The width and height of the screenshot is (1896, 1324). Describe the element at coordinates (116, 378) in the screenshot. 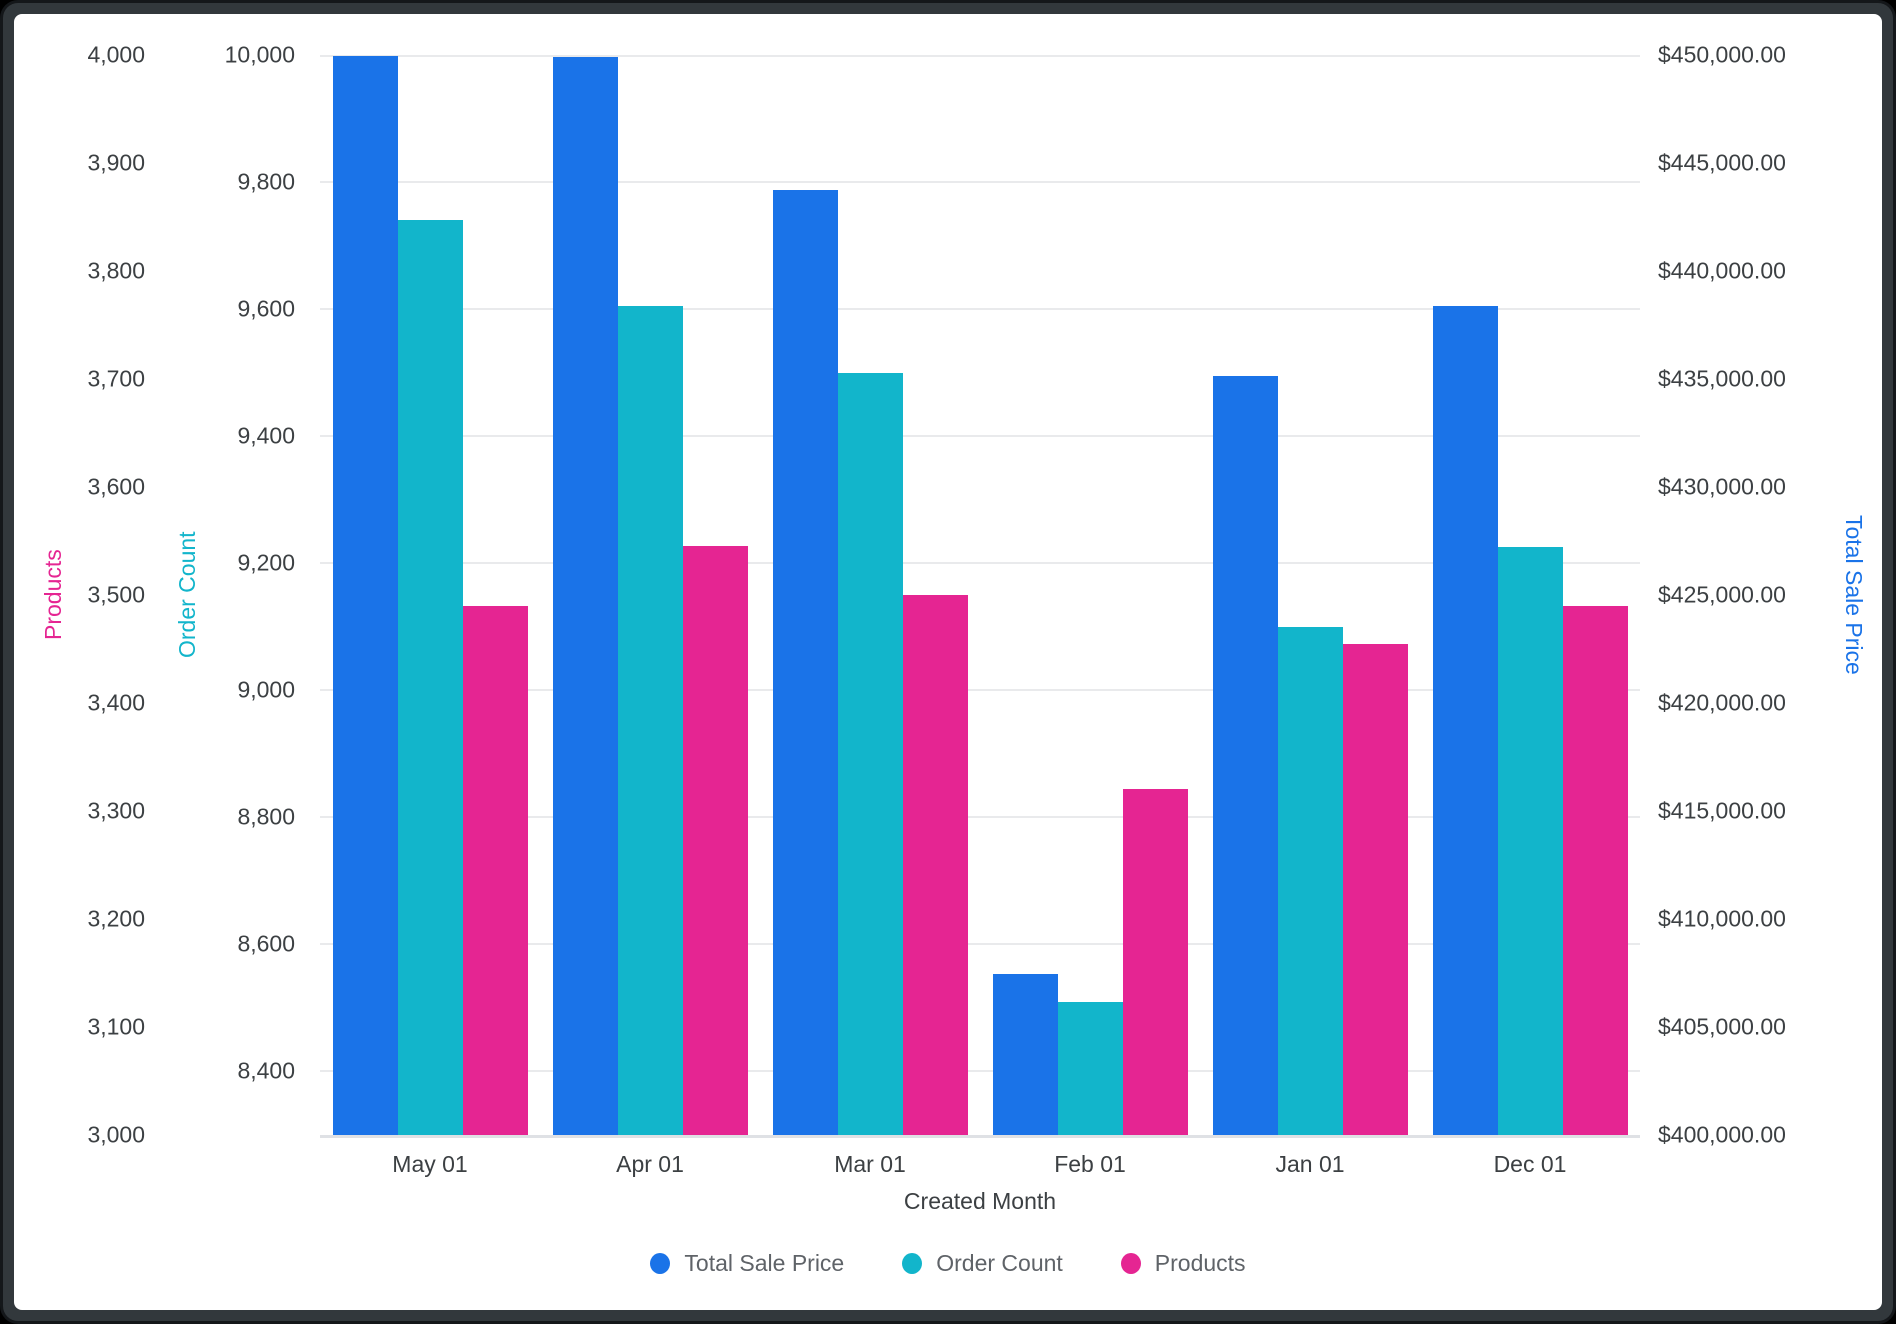

I see `products-tick-label: 3,700` at that location.